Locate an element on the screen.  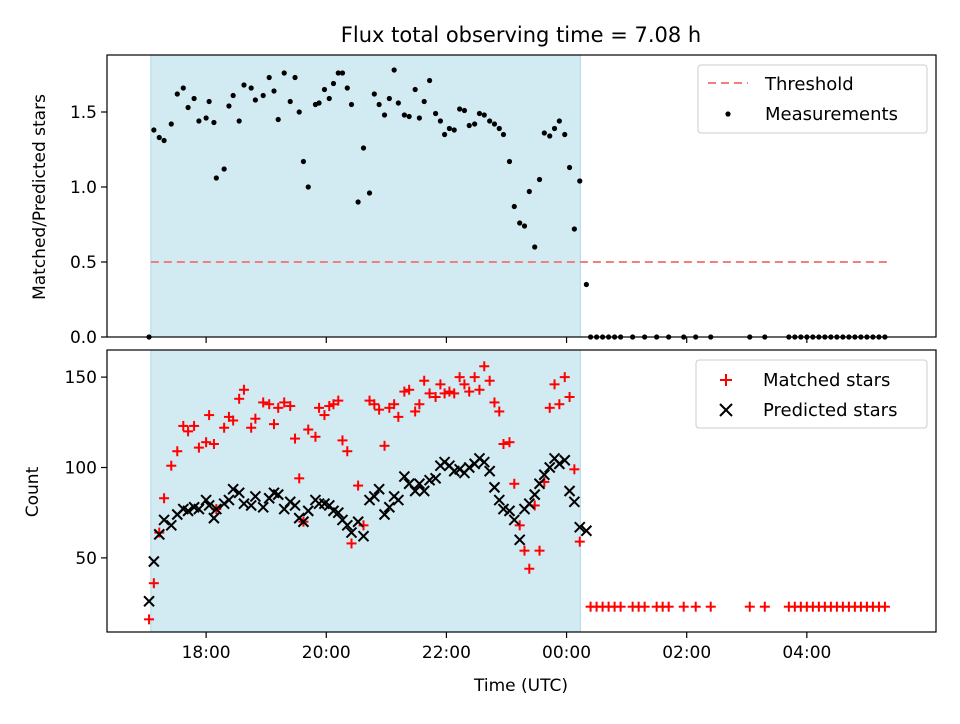
count-legend-frame is located at coordinates (811, 394).